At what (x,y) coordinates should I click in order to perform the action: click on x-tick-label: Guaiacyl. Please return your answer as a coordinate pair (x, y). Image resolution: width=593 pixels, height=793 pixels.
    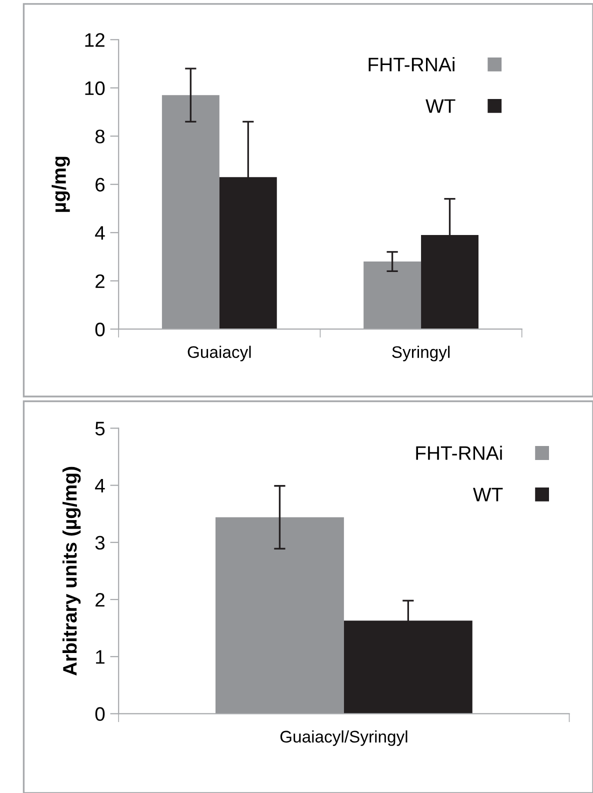
    Looking at the image, I should click on (219, 354).